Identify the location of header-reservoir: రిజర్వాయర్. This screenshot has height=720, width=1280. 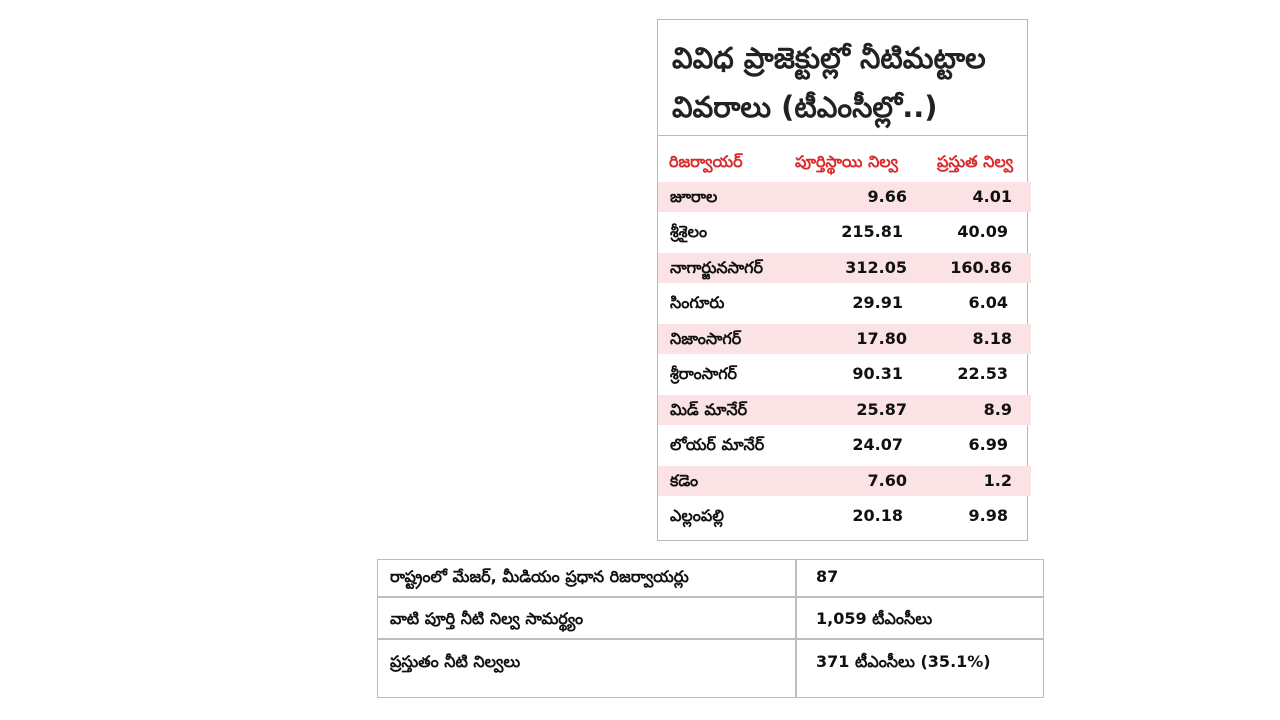
(706, 161).